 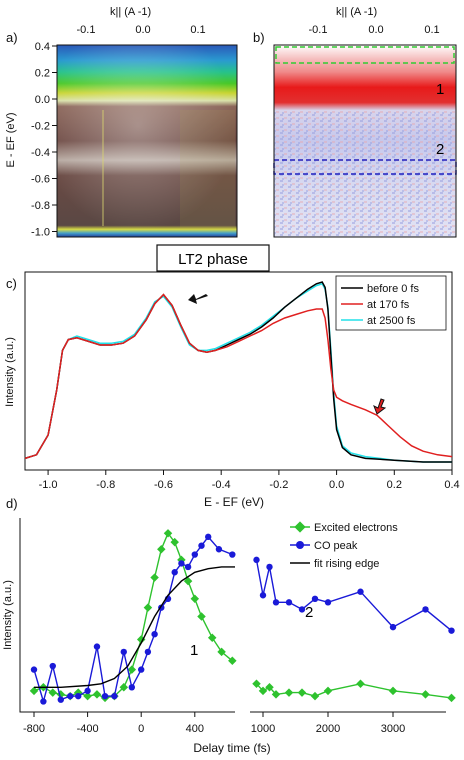 What do you see at coordinates (374, 21) in the screenshot?
I see `top-axis-b: k|| (A -1) -0.1 0.0 0.1` at bounding box center [374, 21].